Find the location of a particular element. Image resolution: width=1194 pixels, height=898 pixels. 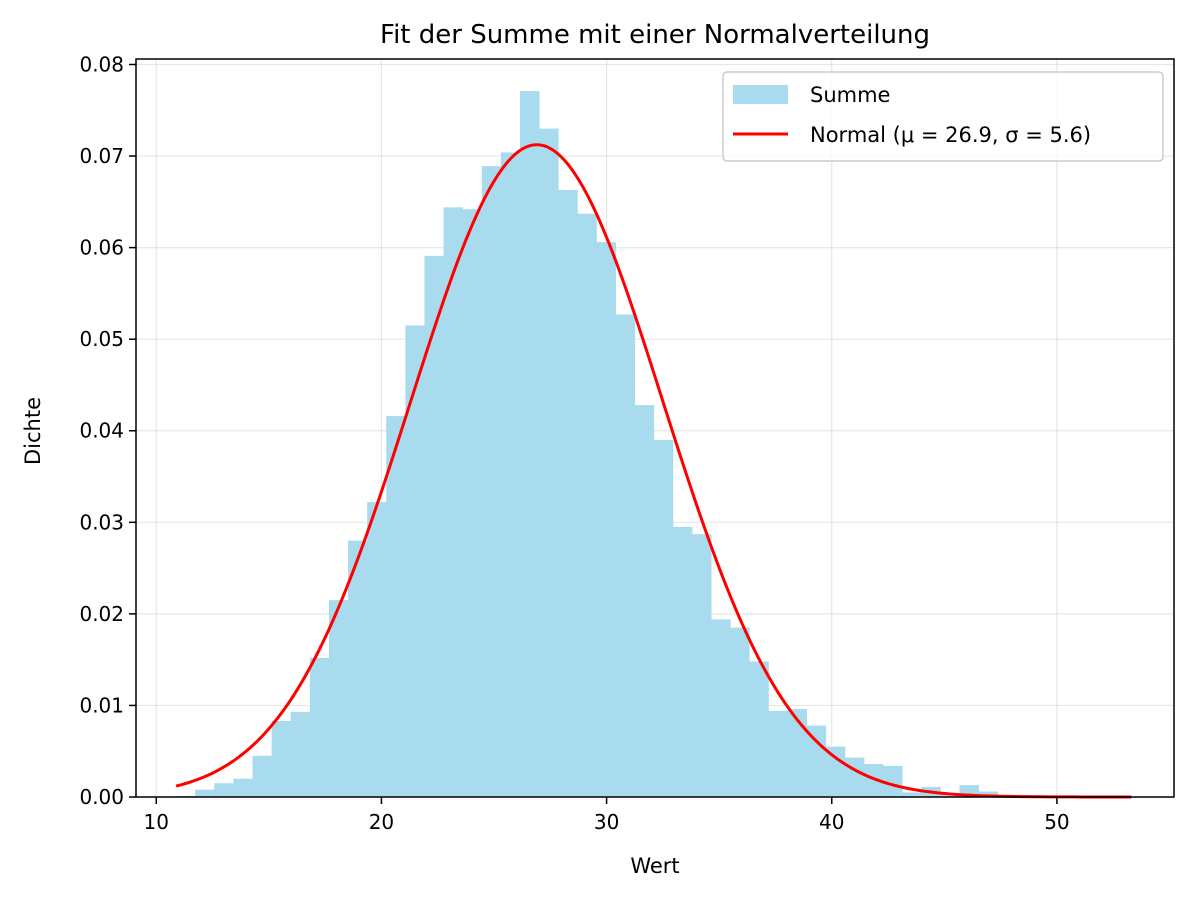

legend-label-summe: Summe is located at coordinates (850, 95).